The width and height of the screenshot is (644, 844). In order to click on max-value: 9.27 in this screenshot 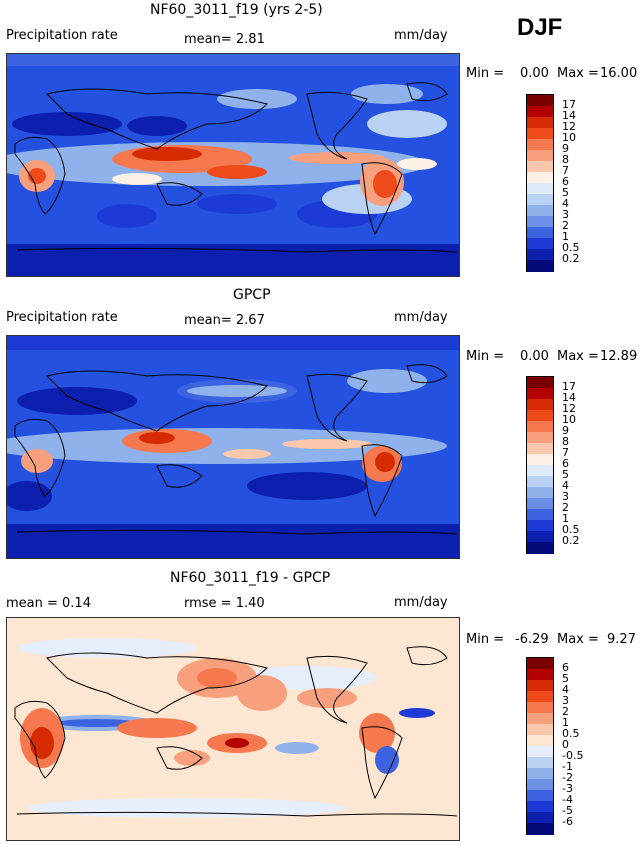, I will do `click(621, 639)`.